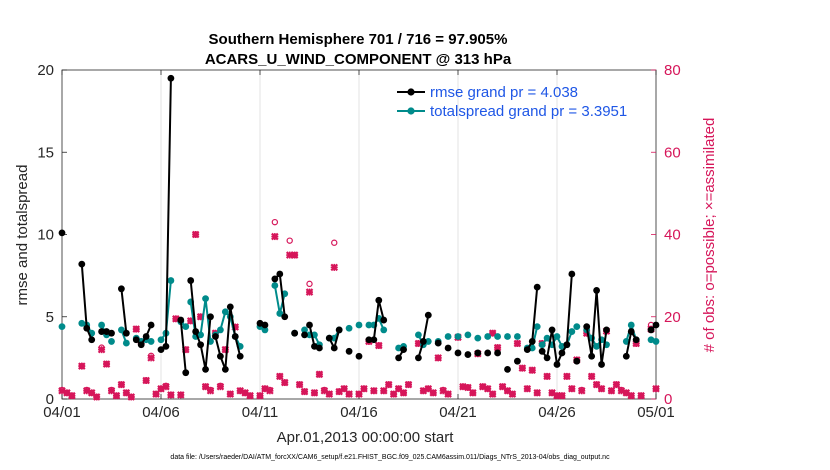 The width and height of the screenshot is (830, 470). I want to click on x-tick-label: 04/06, so click(161, 412).